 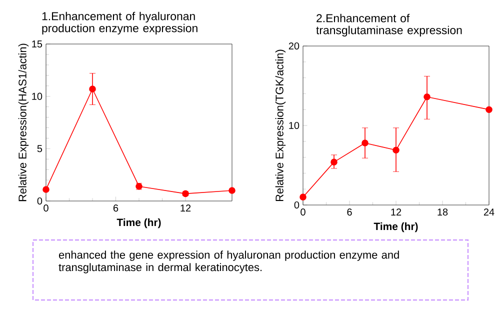 I want to click on y-tick-label: 5, so click(x=39, y=148).